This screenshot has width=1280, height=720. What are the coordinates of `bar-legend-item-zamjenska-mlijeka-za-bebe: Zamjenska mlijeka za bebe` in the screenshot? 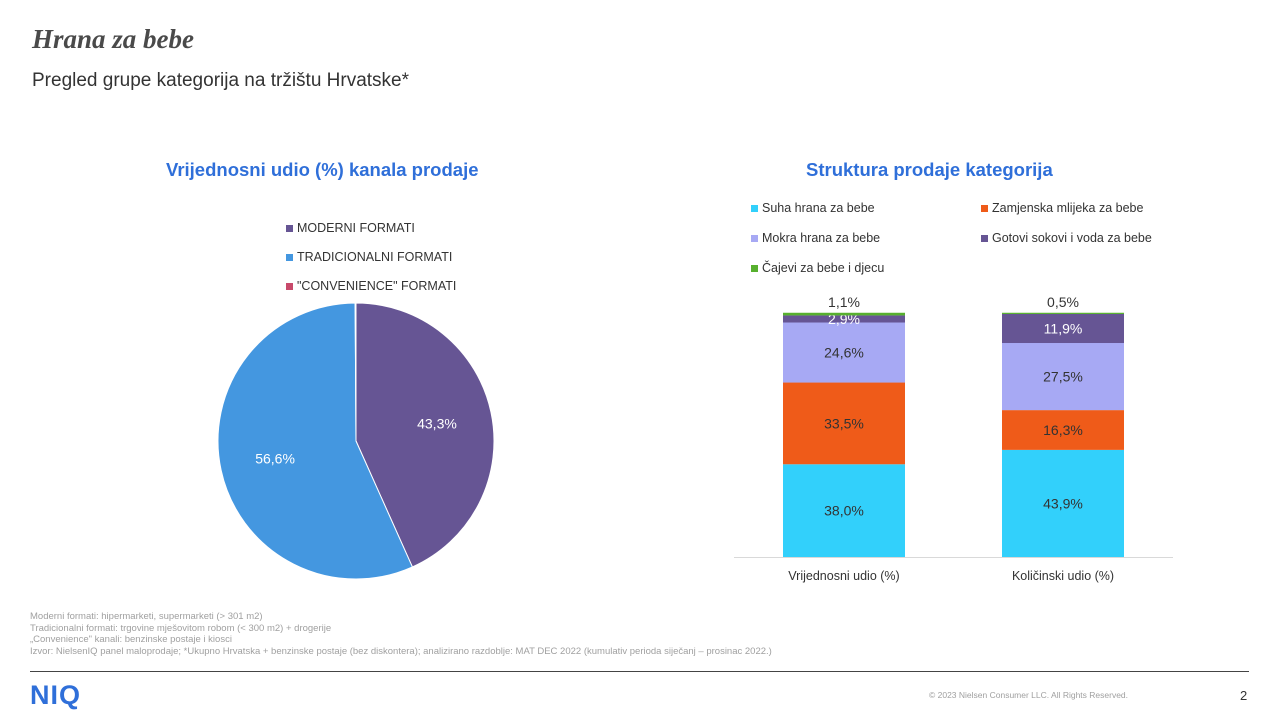 It's located at (1062, 208).